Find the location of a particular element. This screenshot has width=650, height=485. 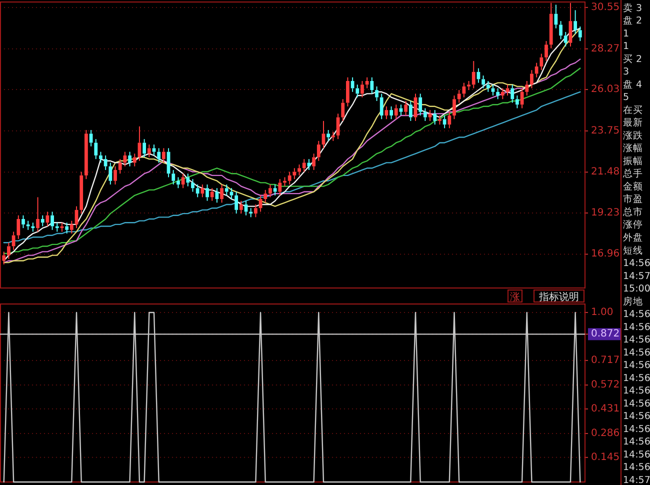

y-tick-label: 30.55 is located at coordinates (605, 7).